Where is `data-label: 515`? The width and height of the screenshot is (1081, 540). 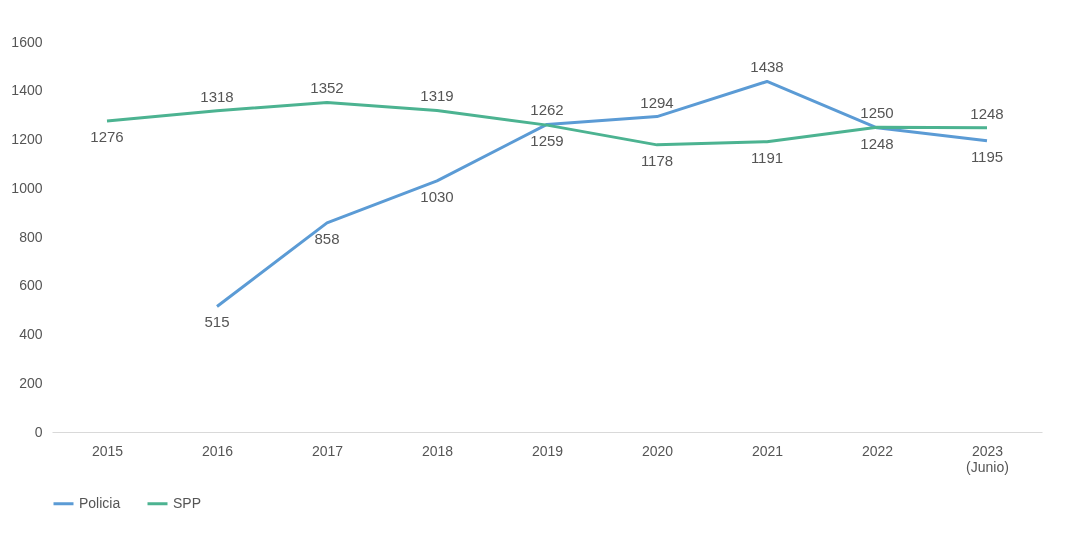
data-label: 515 is located at coordinates (217, 322).